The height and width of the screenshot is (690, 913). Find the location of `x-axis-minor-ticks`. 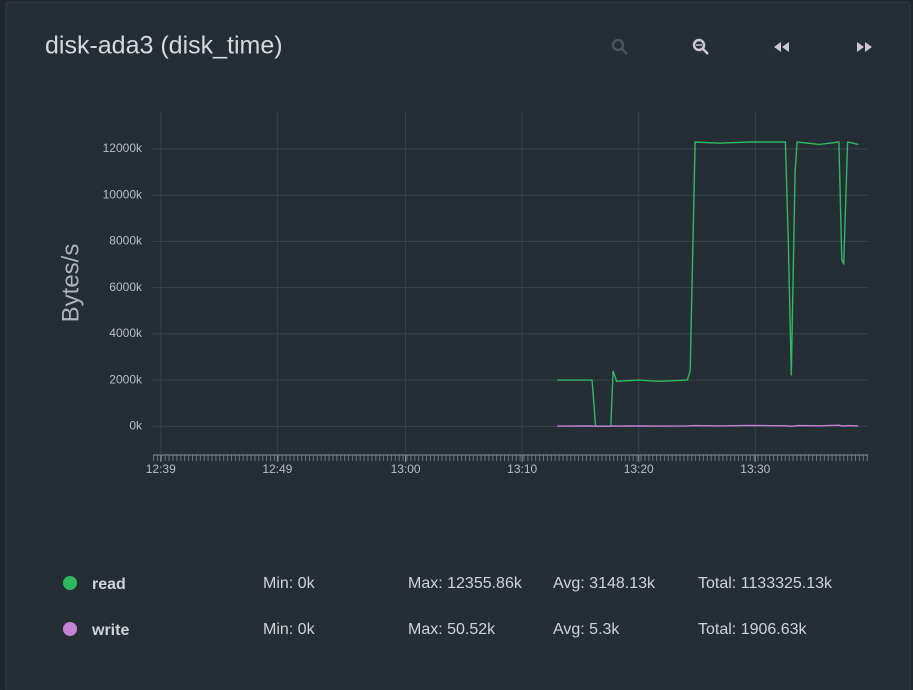

x-axis-minor-ticks is located at coordinates (510, 458).